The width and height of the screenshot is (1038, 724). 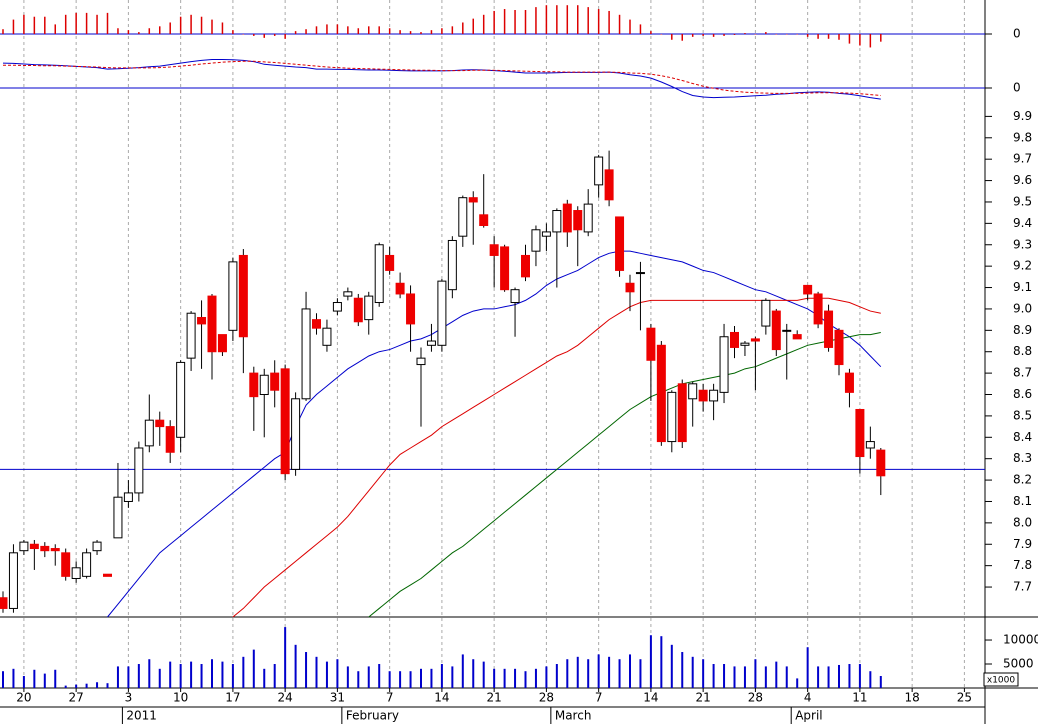 I want to click on y-tick-label: 7.8, so click(x=1022, y=565).